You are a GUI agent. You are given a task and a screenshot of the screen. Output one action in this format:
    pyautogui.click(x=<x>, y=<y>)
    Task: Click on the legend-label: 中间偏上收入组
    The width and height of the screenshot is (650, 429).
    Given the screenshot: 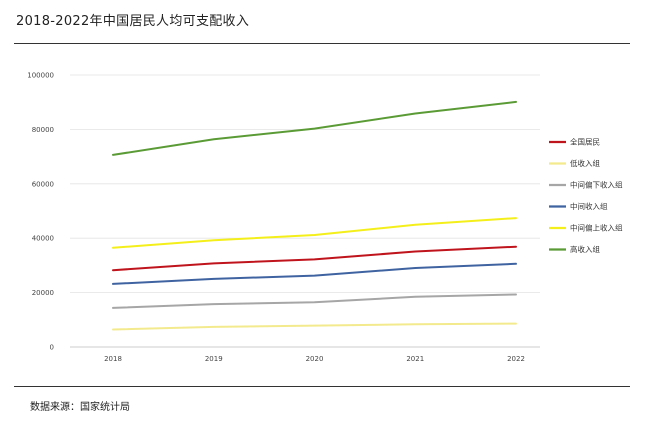 What is the action you would take?
    pyautogui.click(x=596, y=228)
    